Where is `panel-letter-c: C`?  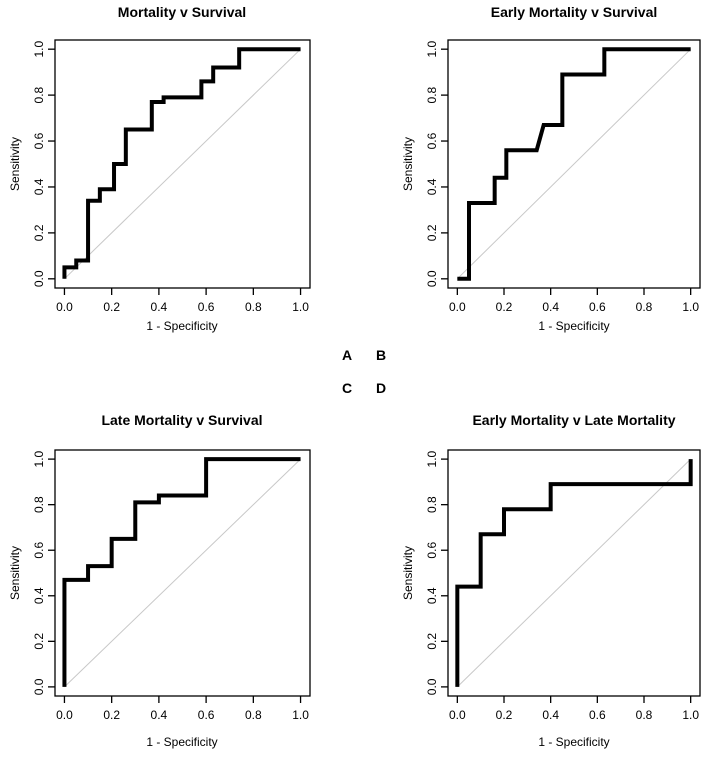
panel-letter-c: C is located at coordinates (347, 387).